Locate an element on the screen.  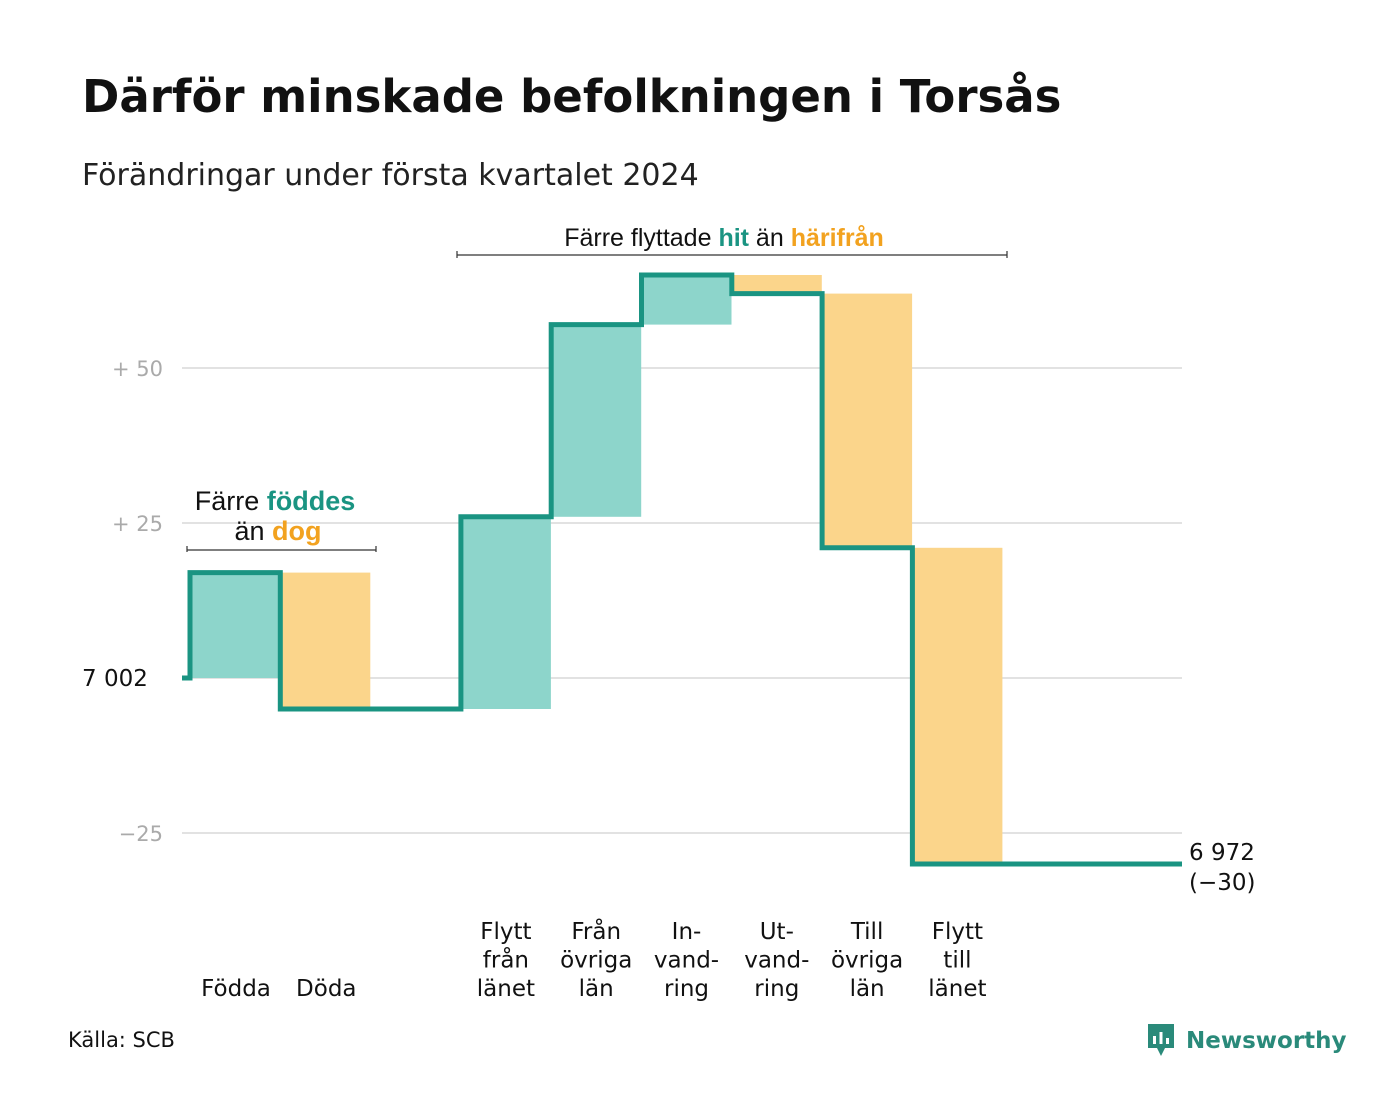
births-annotation: Färre föddes än dog is located at coordinates (281, 519).